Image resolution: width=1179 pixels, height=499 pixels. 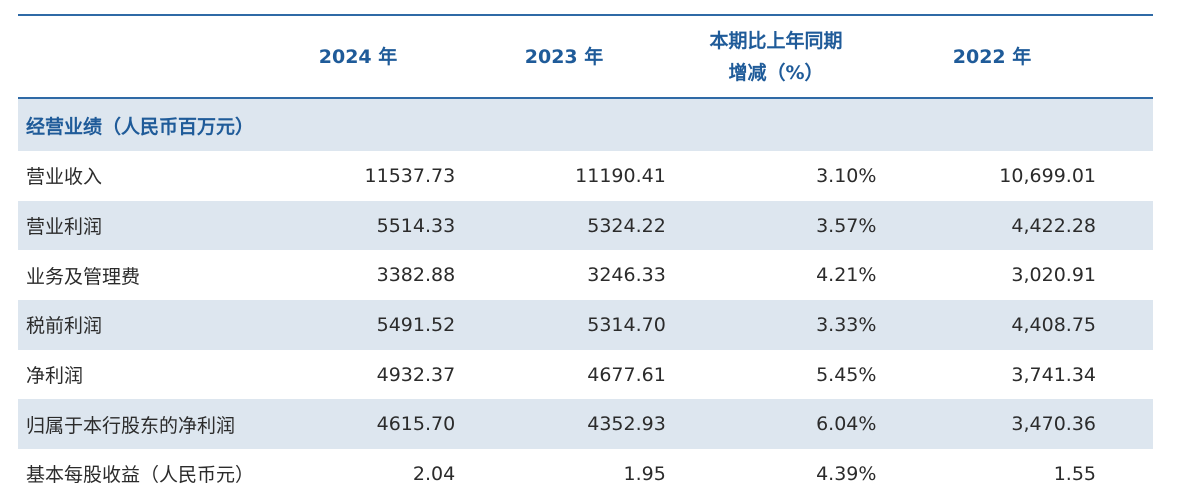 I want to click on row-label: 归属于本行股东的净利润, so click(x=131, y=425).